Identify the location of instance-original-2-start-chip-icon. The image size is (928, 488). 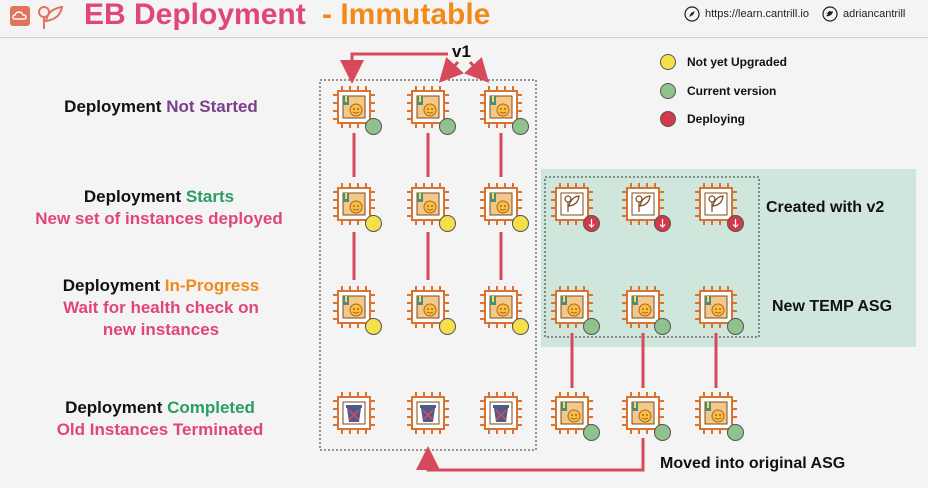
(428, 204).